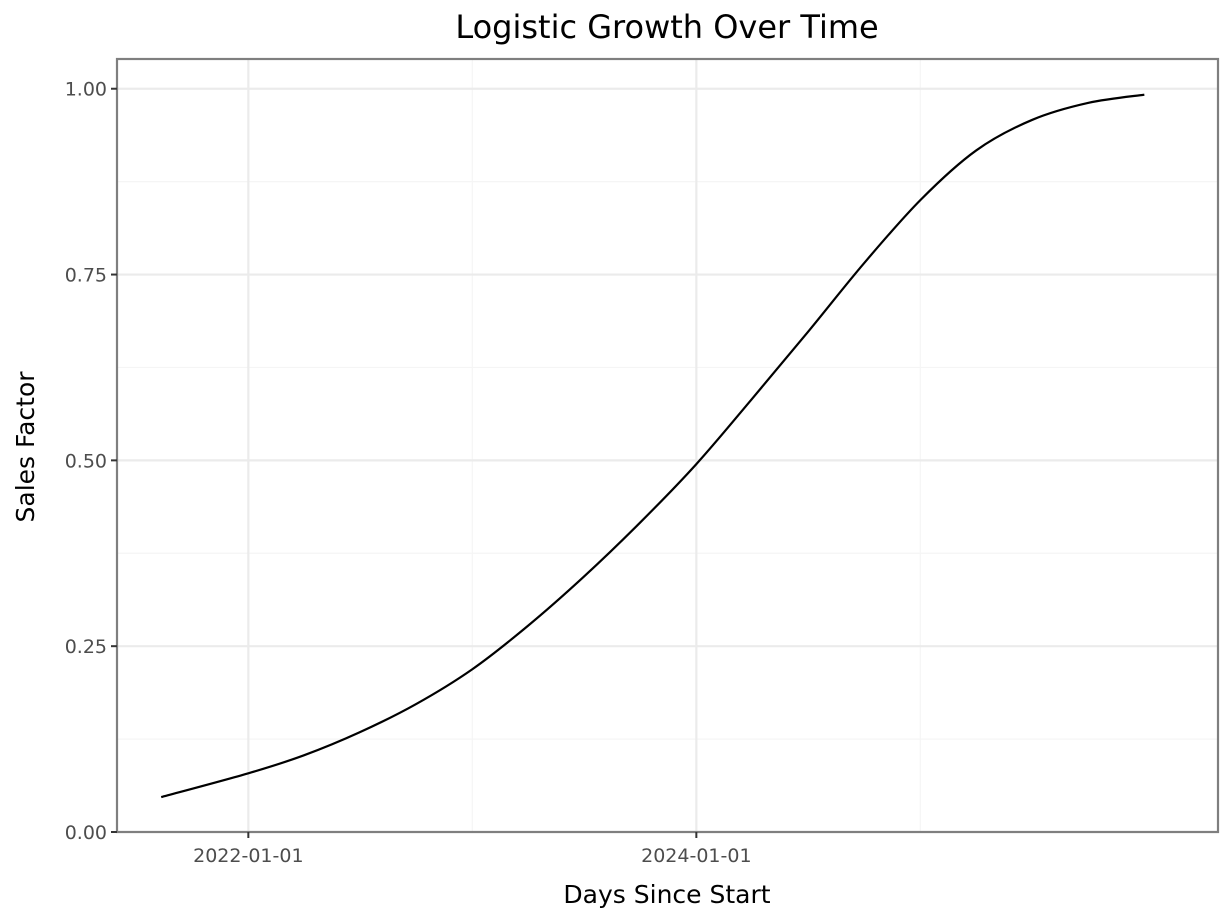 Image resolution: width=1228 pixels, height=921 pixels. I want to click on y-axis-title: Sales Factor, so click(25, 447).